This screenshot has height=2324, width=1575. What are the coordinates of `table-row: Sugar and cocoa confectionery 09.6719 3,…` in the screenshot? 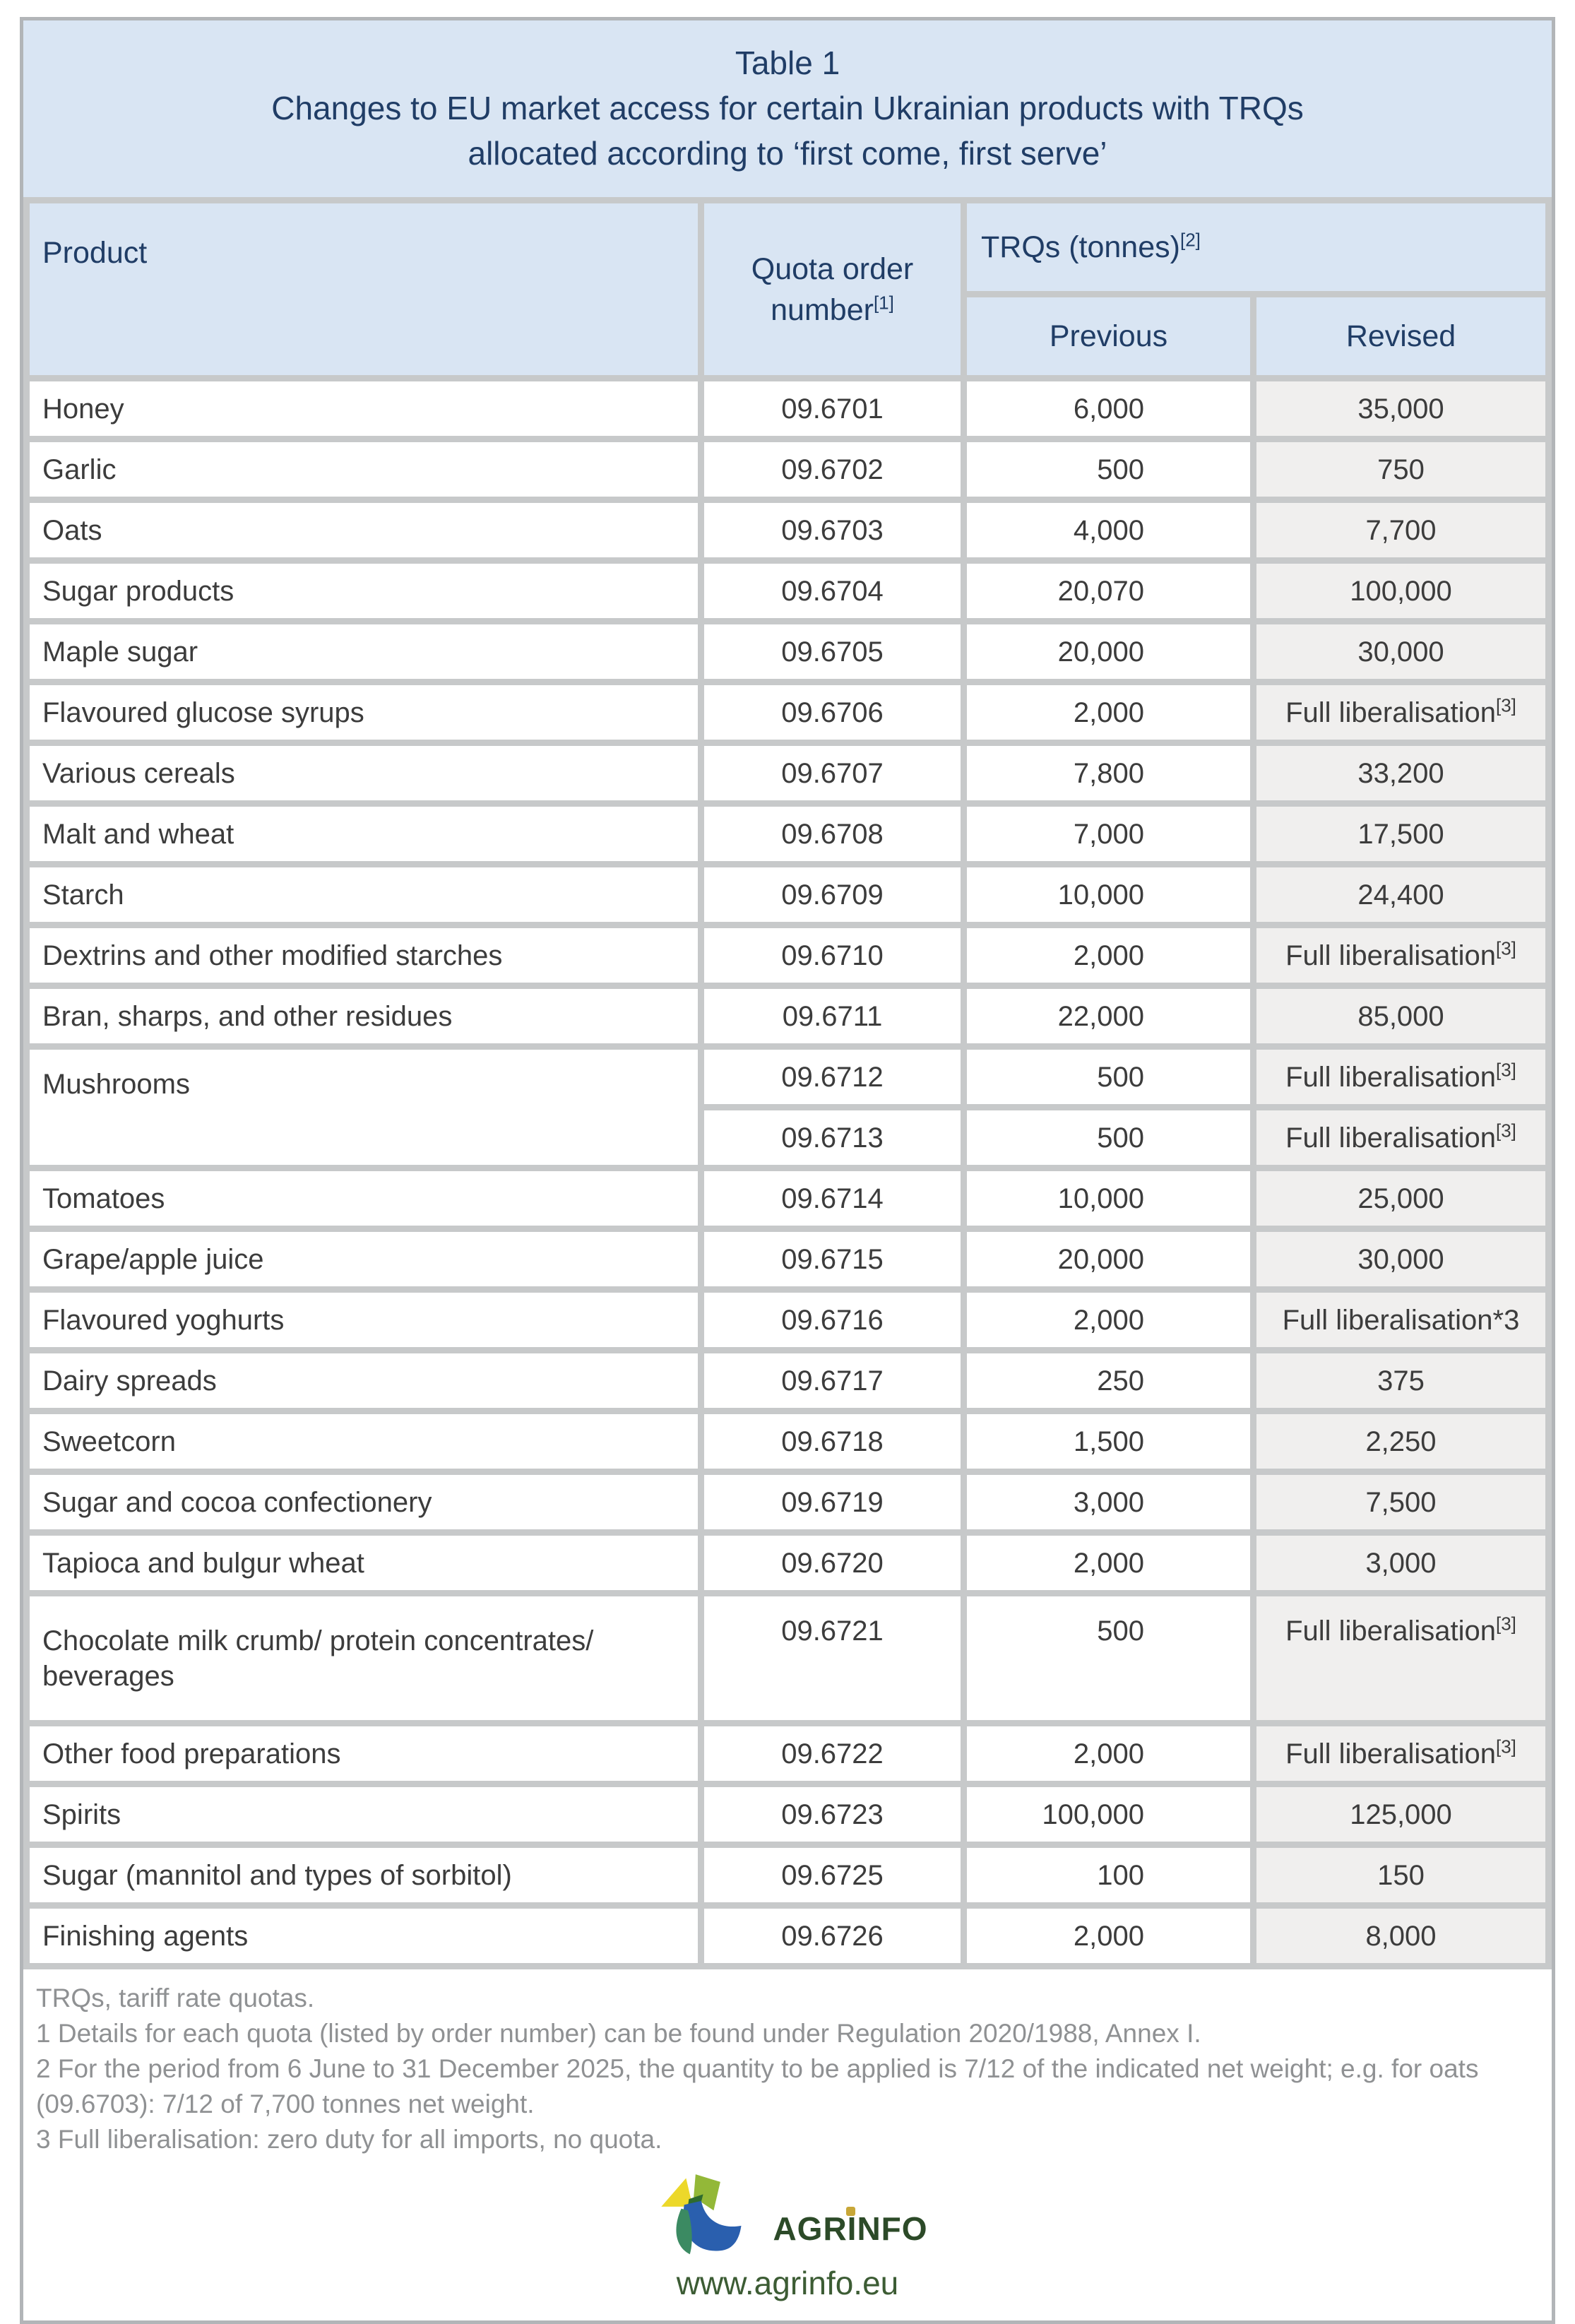 It's located at (787, 1502).